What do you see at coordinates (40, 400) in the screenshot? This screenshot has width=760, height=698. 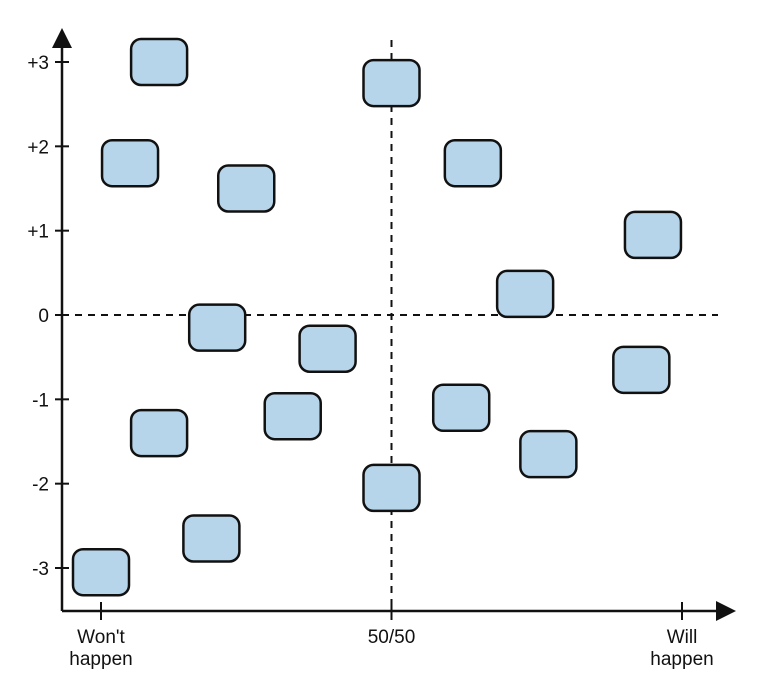 I see `y-tick-label: -1` at bounding box center [40, 400].